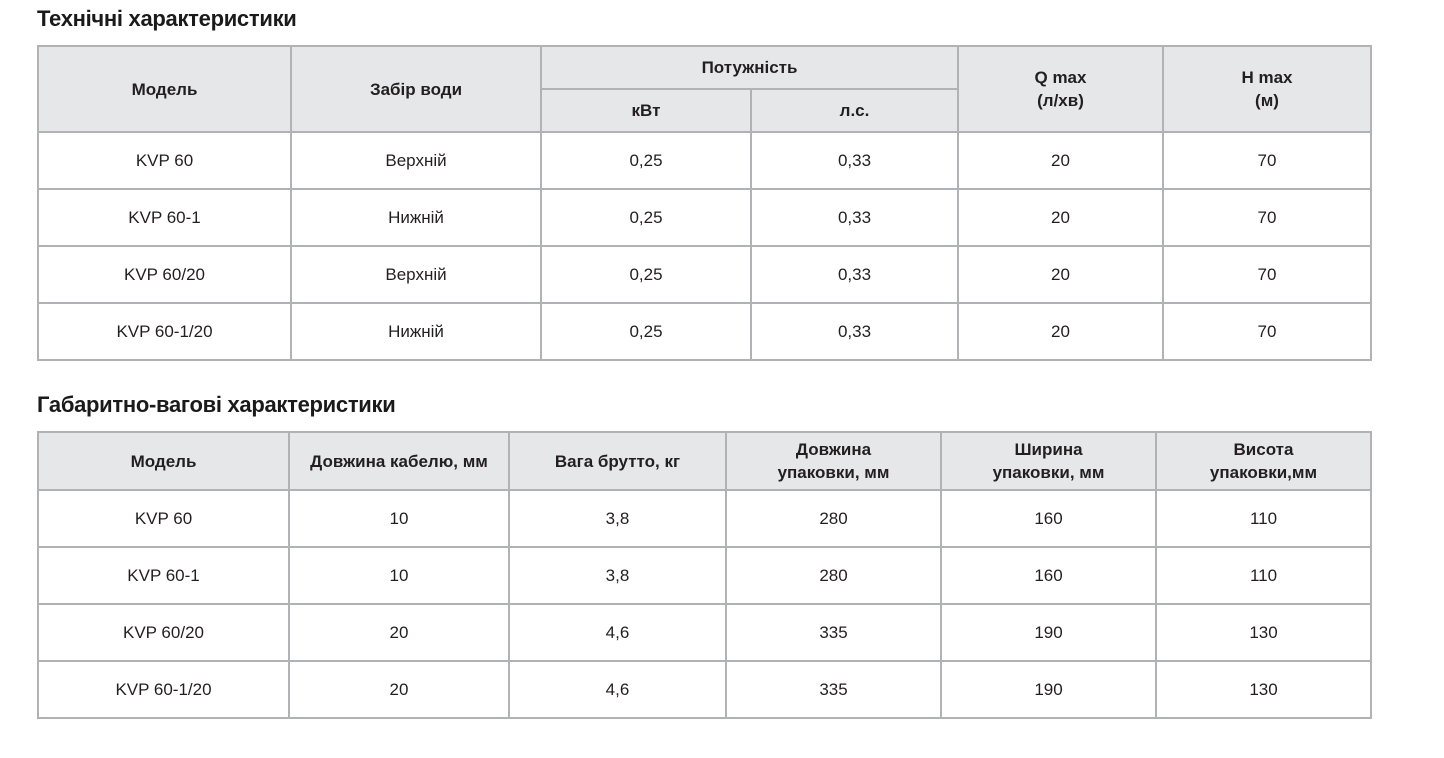  I want to click on table-row: KVP 60/20 Верхній 0,25 0,33 20 70, so click(704, 274).